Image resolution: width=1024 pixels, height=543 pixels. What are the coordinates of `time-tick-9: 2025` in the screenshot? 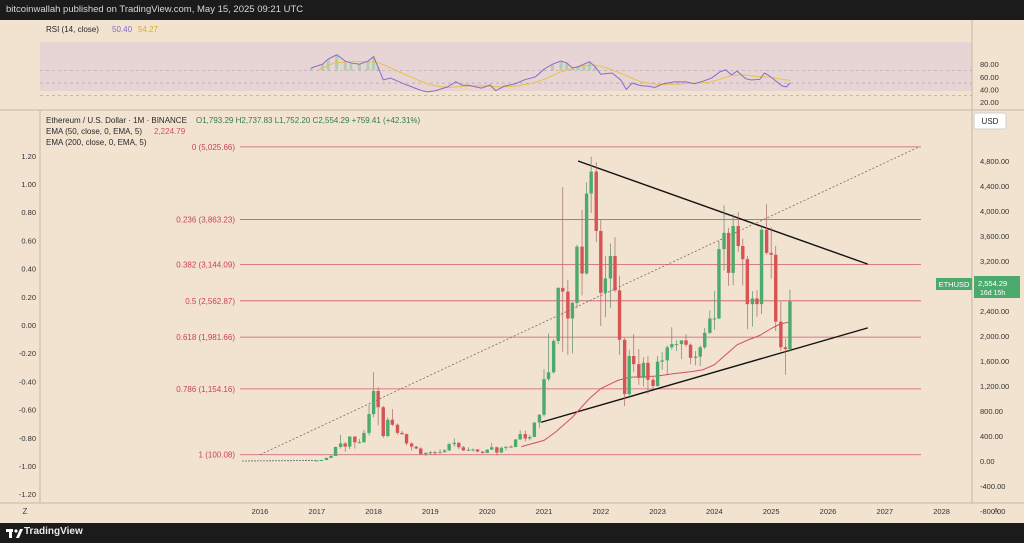 It's located at (771, 511).